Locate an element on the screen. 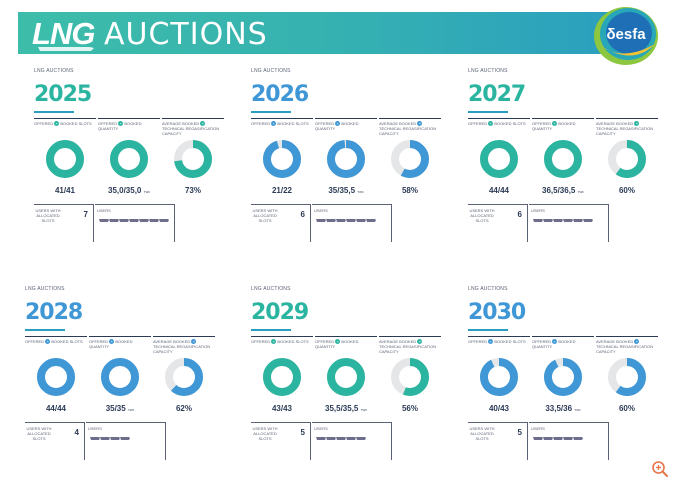  stat-slots-value: 21/22 is located at coordinates (282, 190).